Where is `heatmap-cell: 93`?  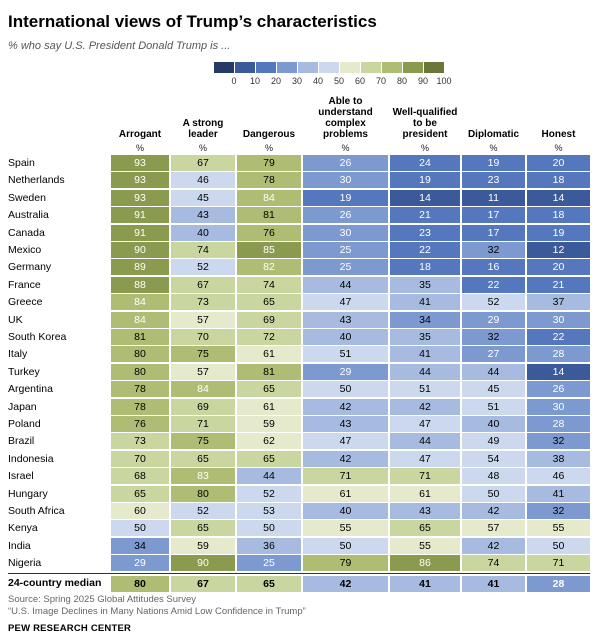
heatmap-cell: 93 is located at coordinates (140, 180).